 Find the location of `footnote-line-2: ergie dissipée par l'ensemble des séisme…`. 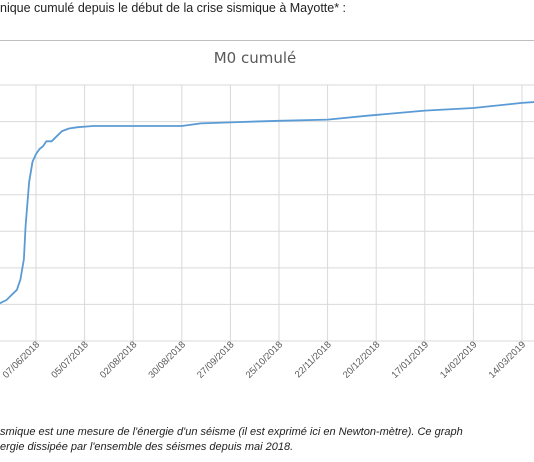

footnote-line-2: ergie dissipée par l'ensemble des séisme… is located at coordinates (147, 447).